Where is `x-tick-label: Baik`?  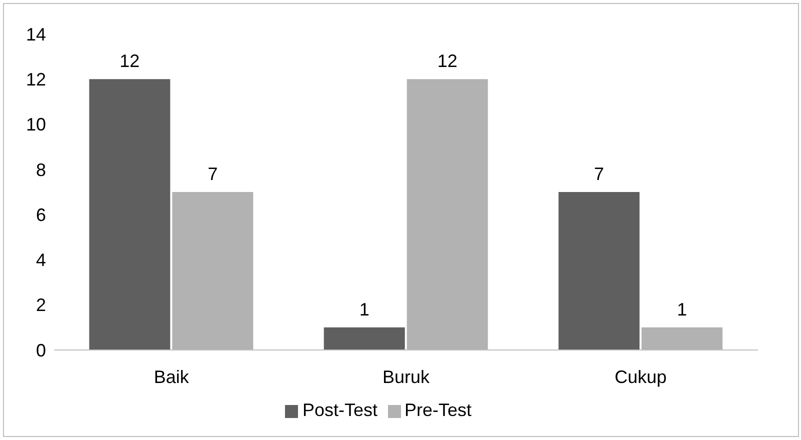
x-tick-label: Baik is located at coordinates (172, 376).